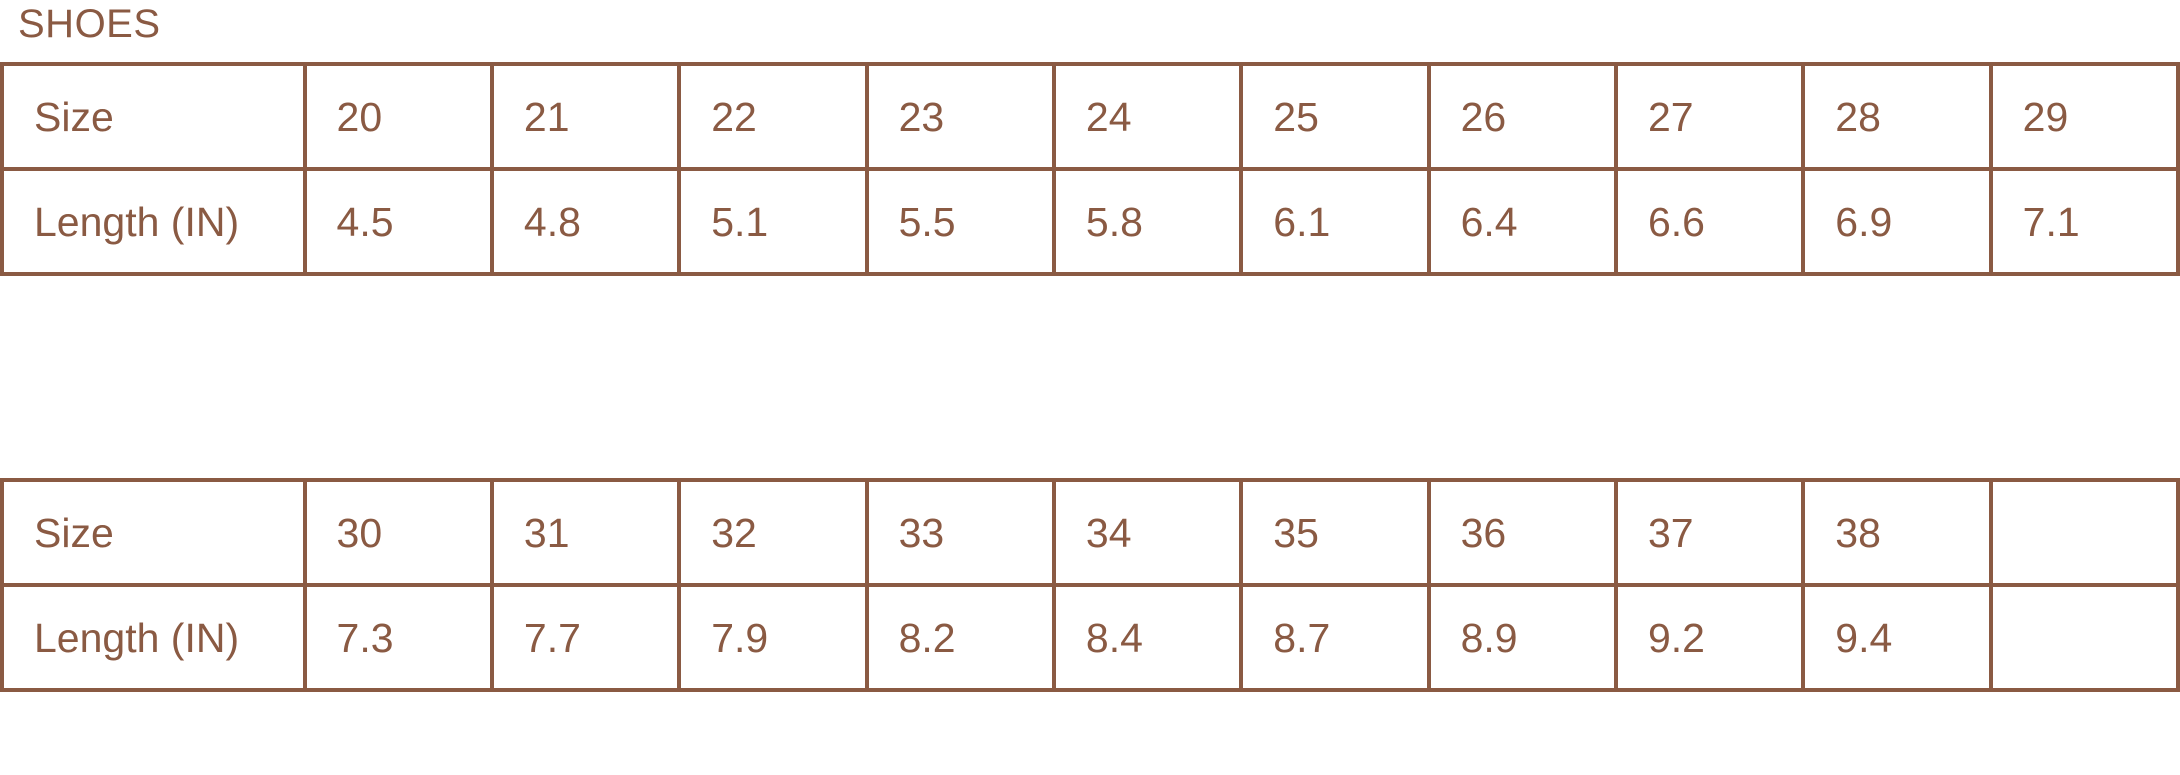 The width and height of the screenshot is (2180, 775). What do you see at coordinates (1522, 116) in the screenshot?
I see `size-cell: 26` at bounding box center [1522, 116].